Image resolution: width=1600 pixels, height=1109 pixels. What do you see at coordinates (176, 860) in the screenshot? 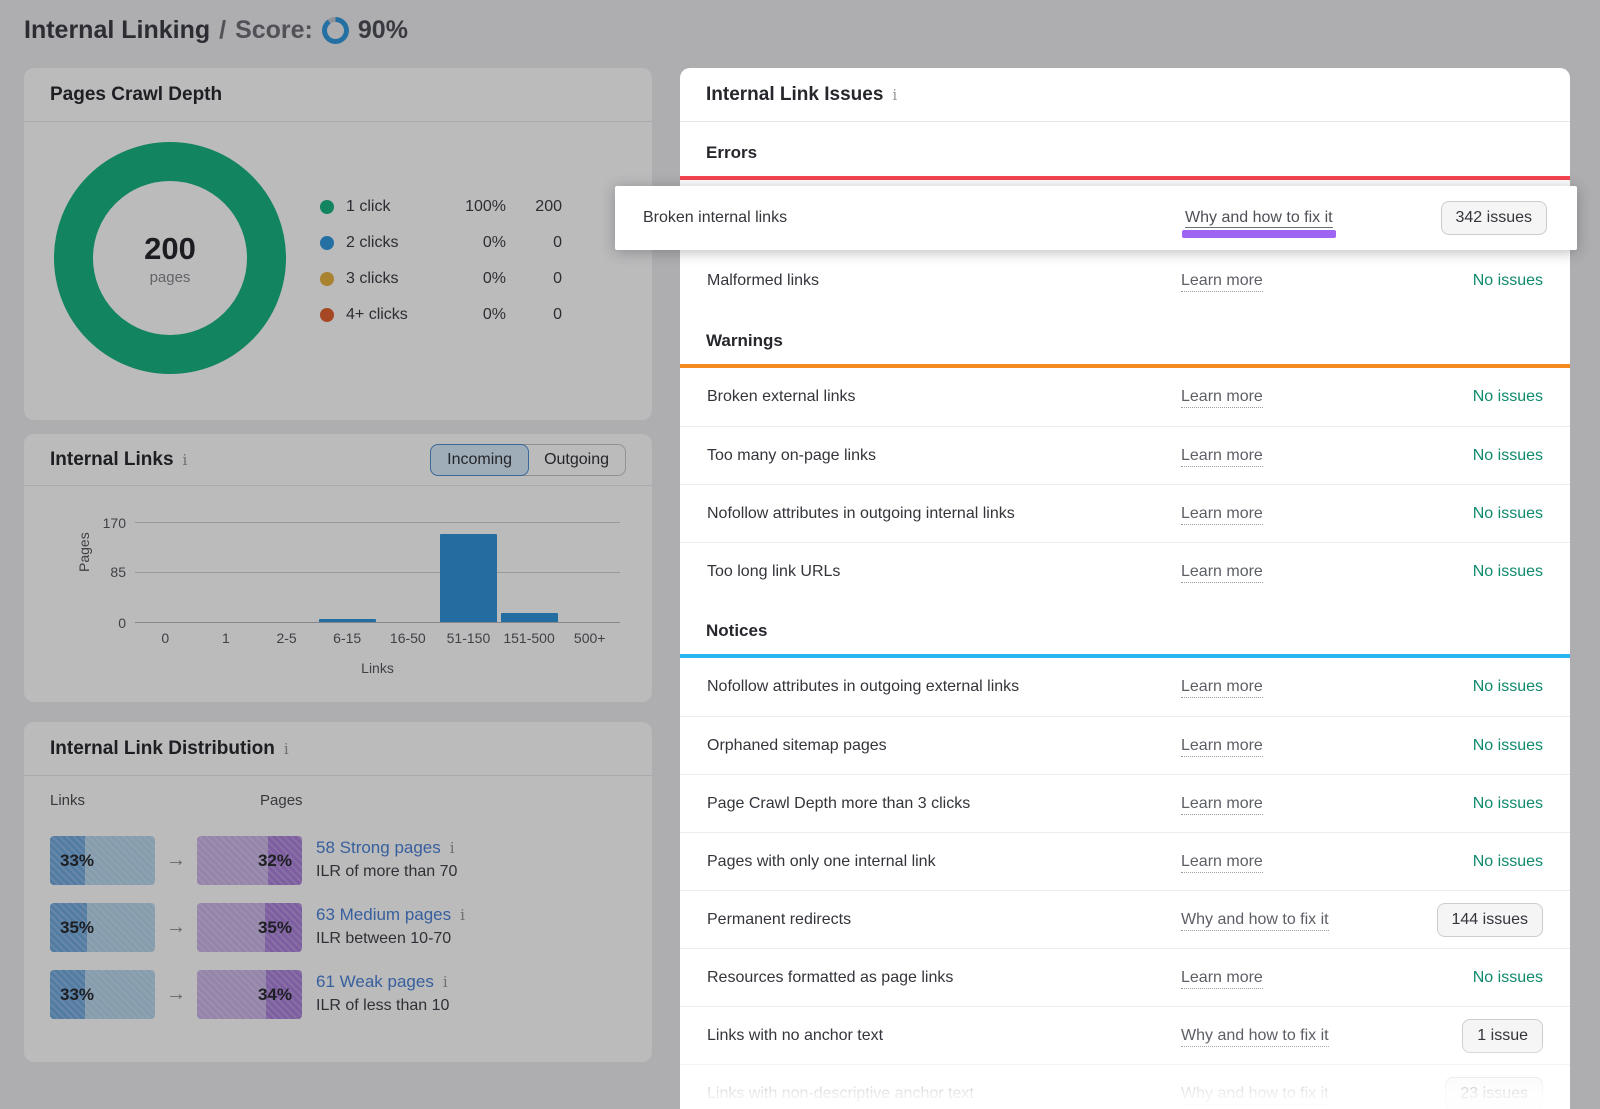
I see `arrow-icon: →` at bounding box center [176, 860].